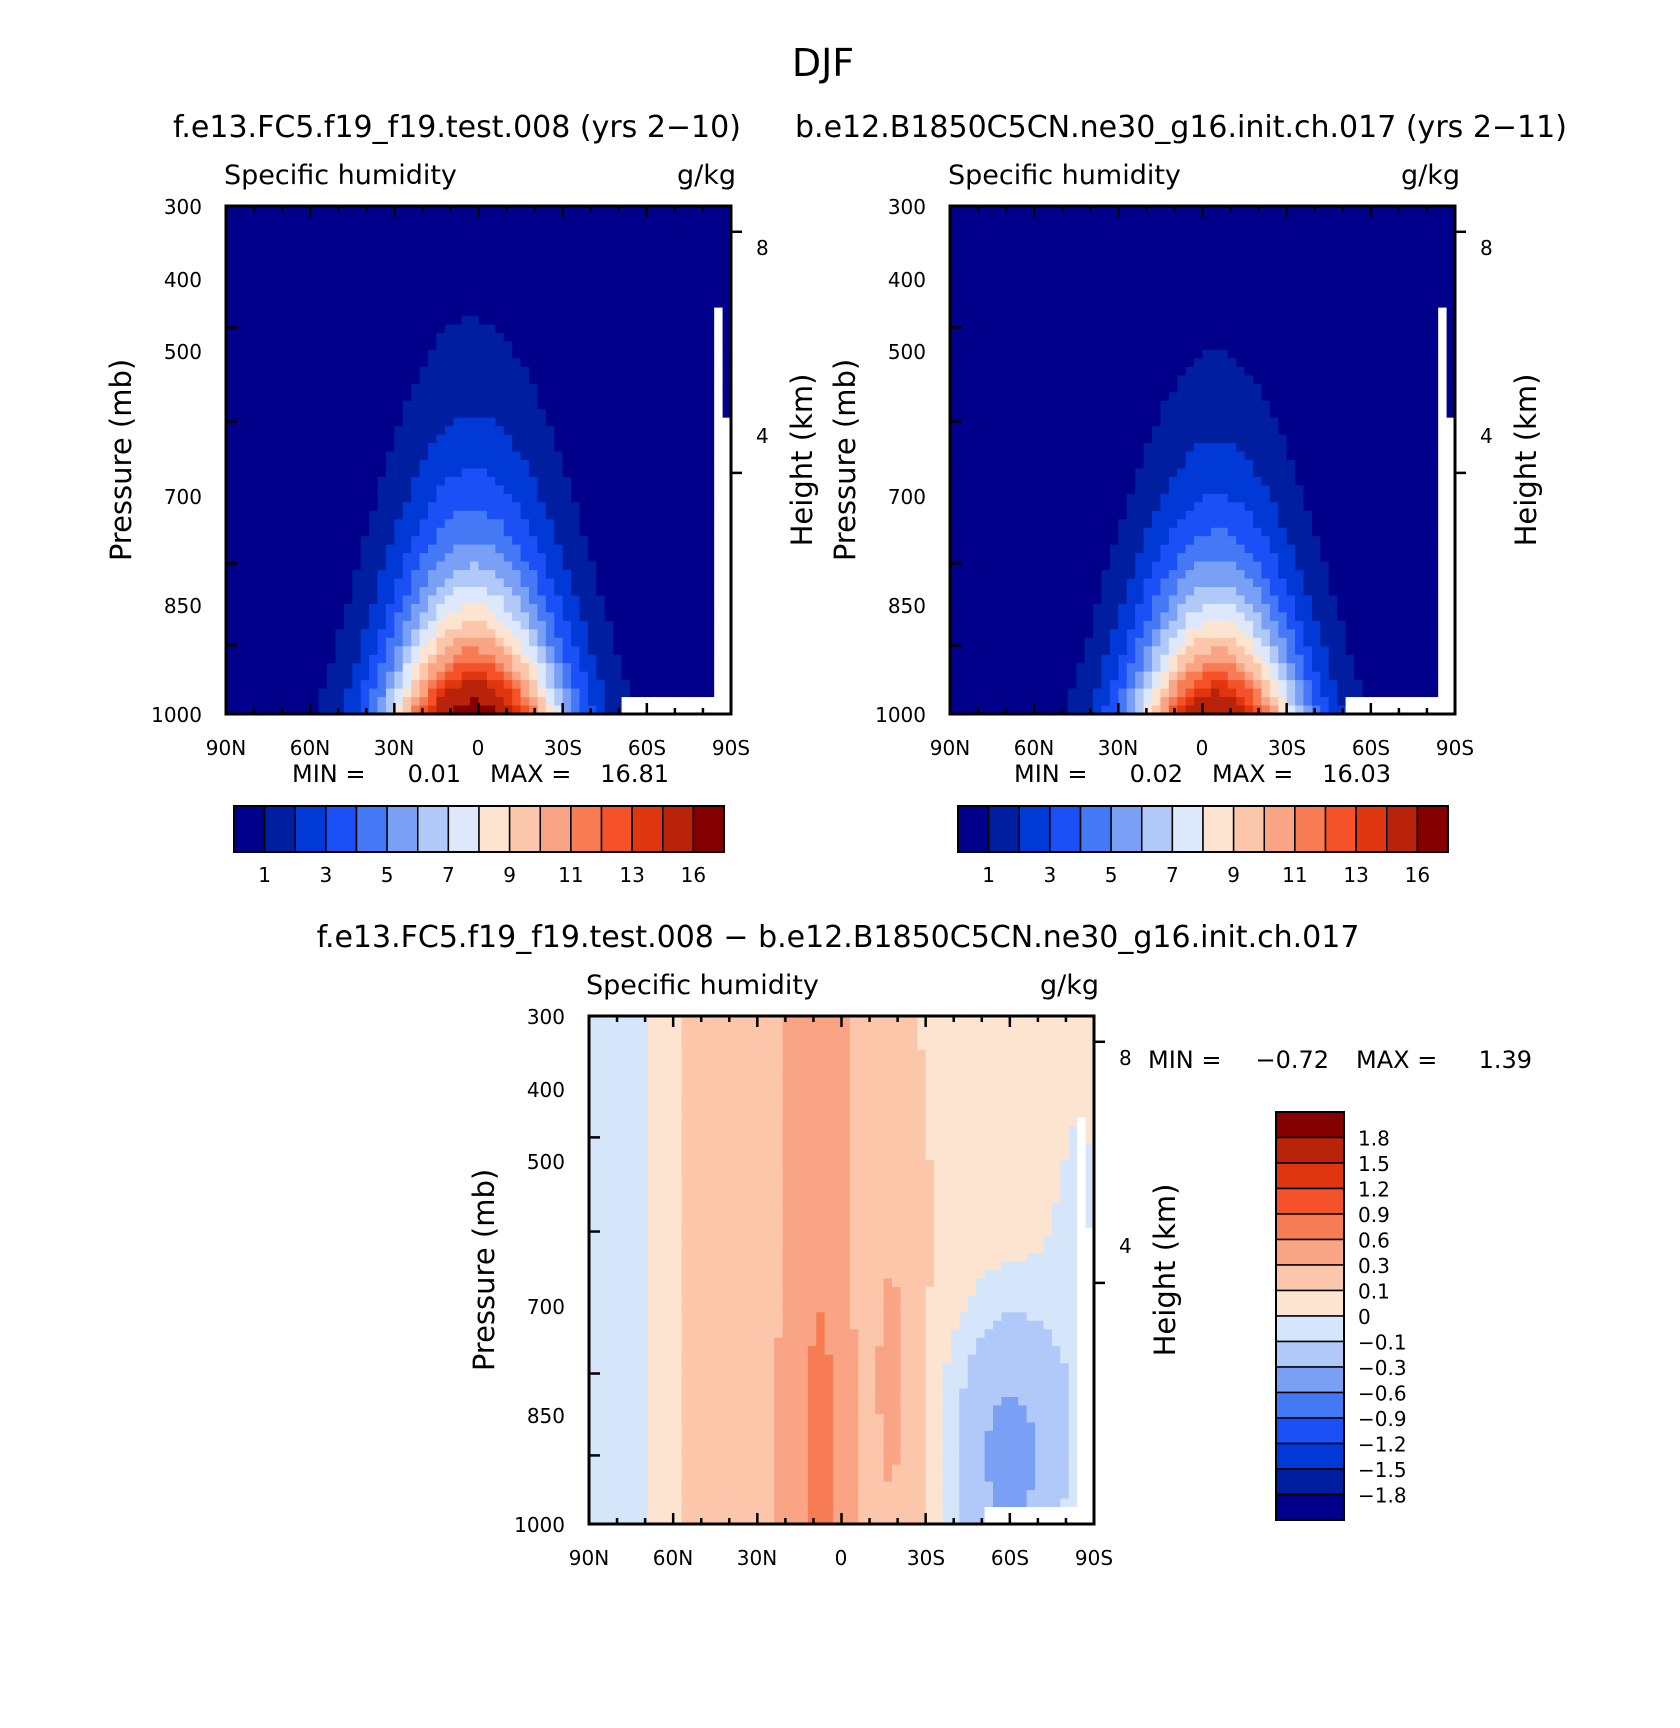 The image size is (1680, 1728). I want to click on test-x-tick-label: 90N, so click(226, 748).